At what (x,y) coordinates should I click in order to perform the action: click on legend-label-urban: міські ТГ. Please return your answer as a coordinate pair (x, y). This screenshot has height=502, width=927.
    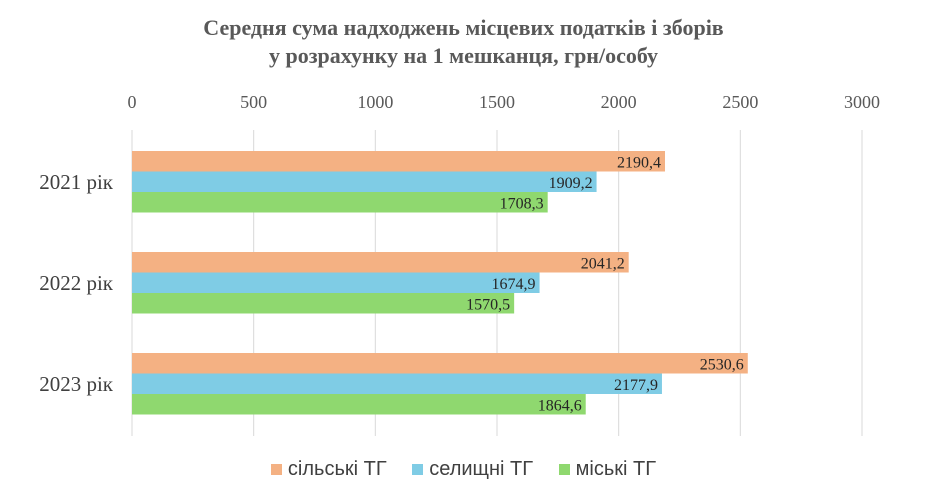
    Looking at the image, I should click on (616, 469).